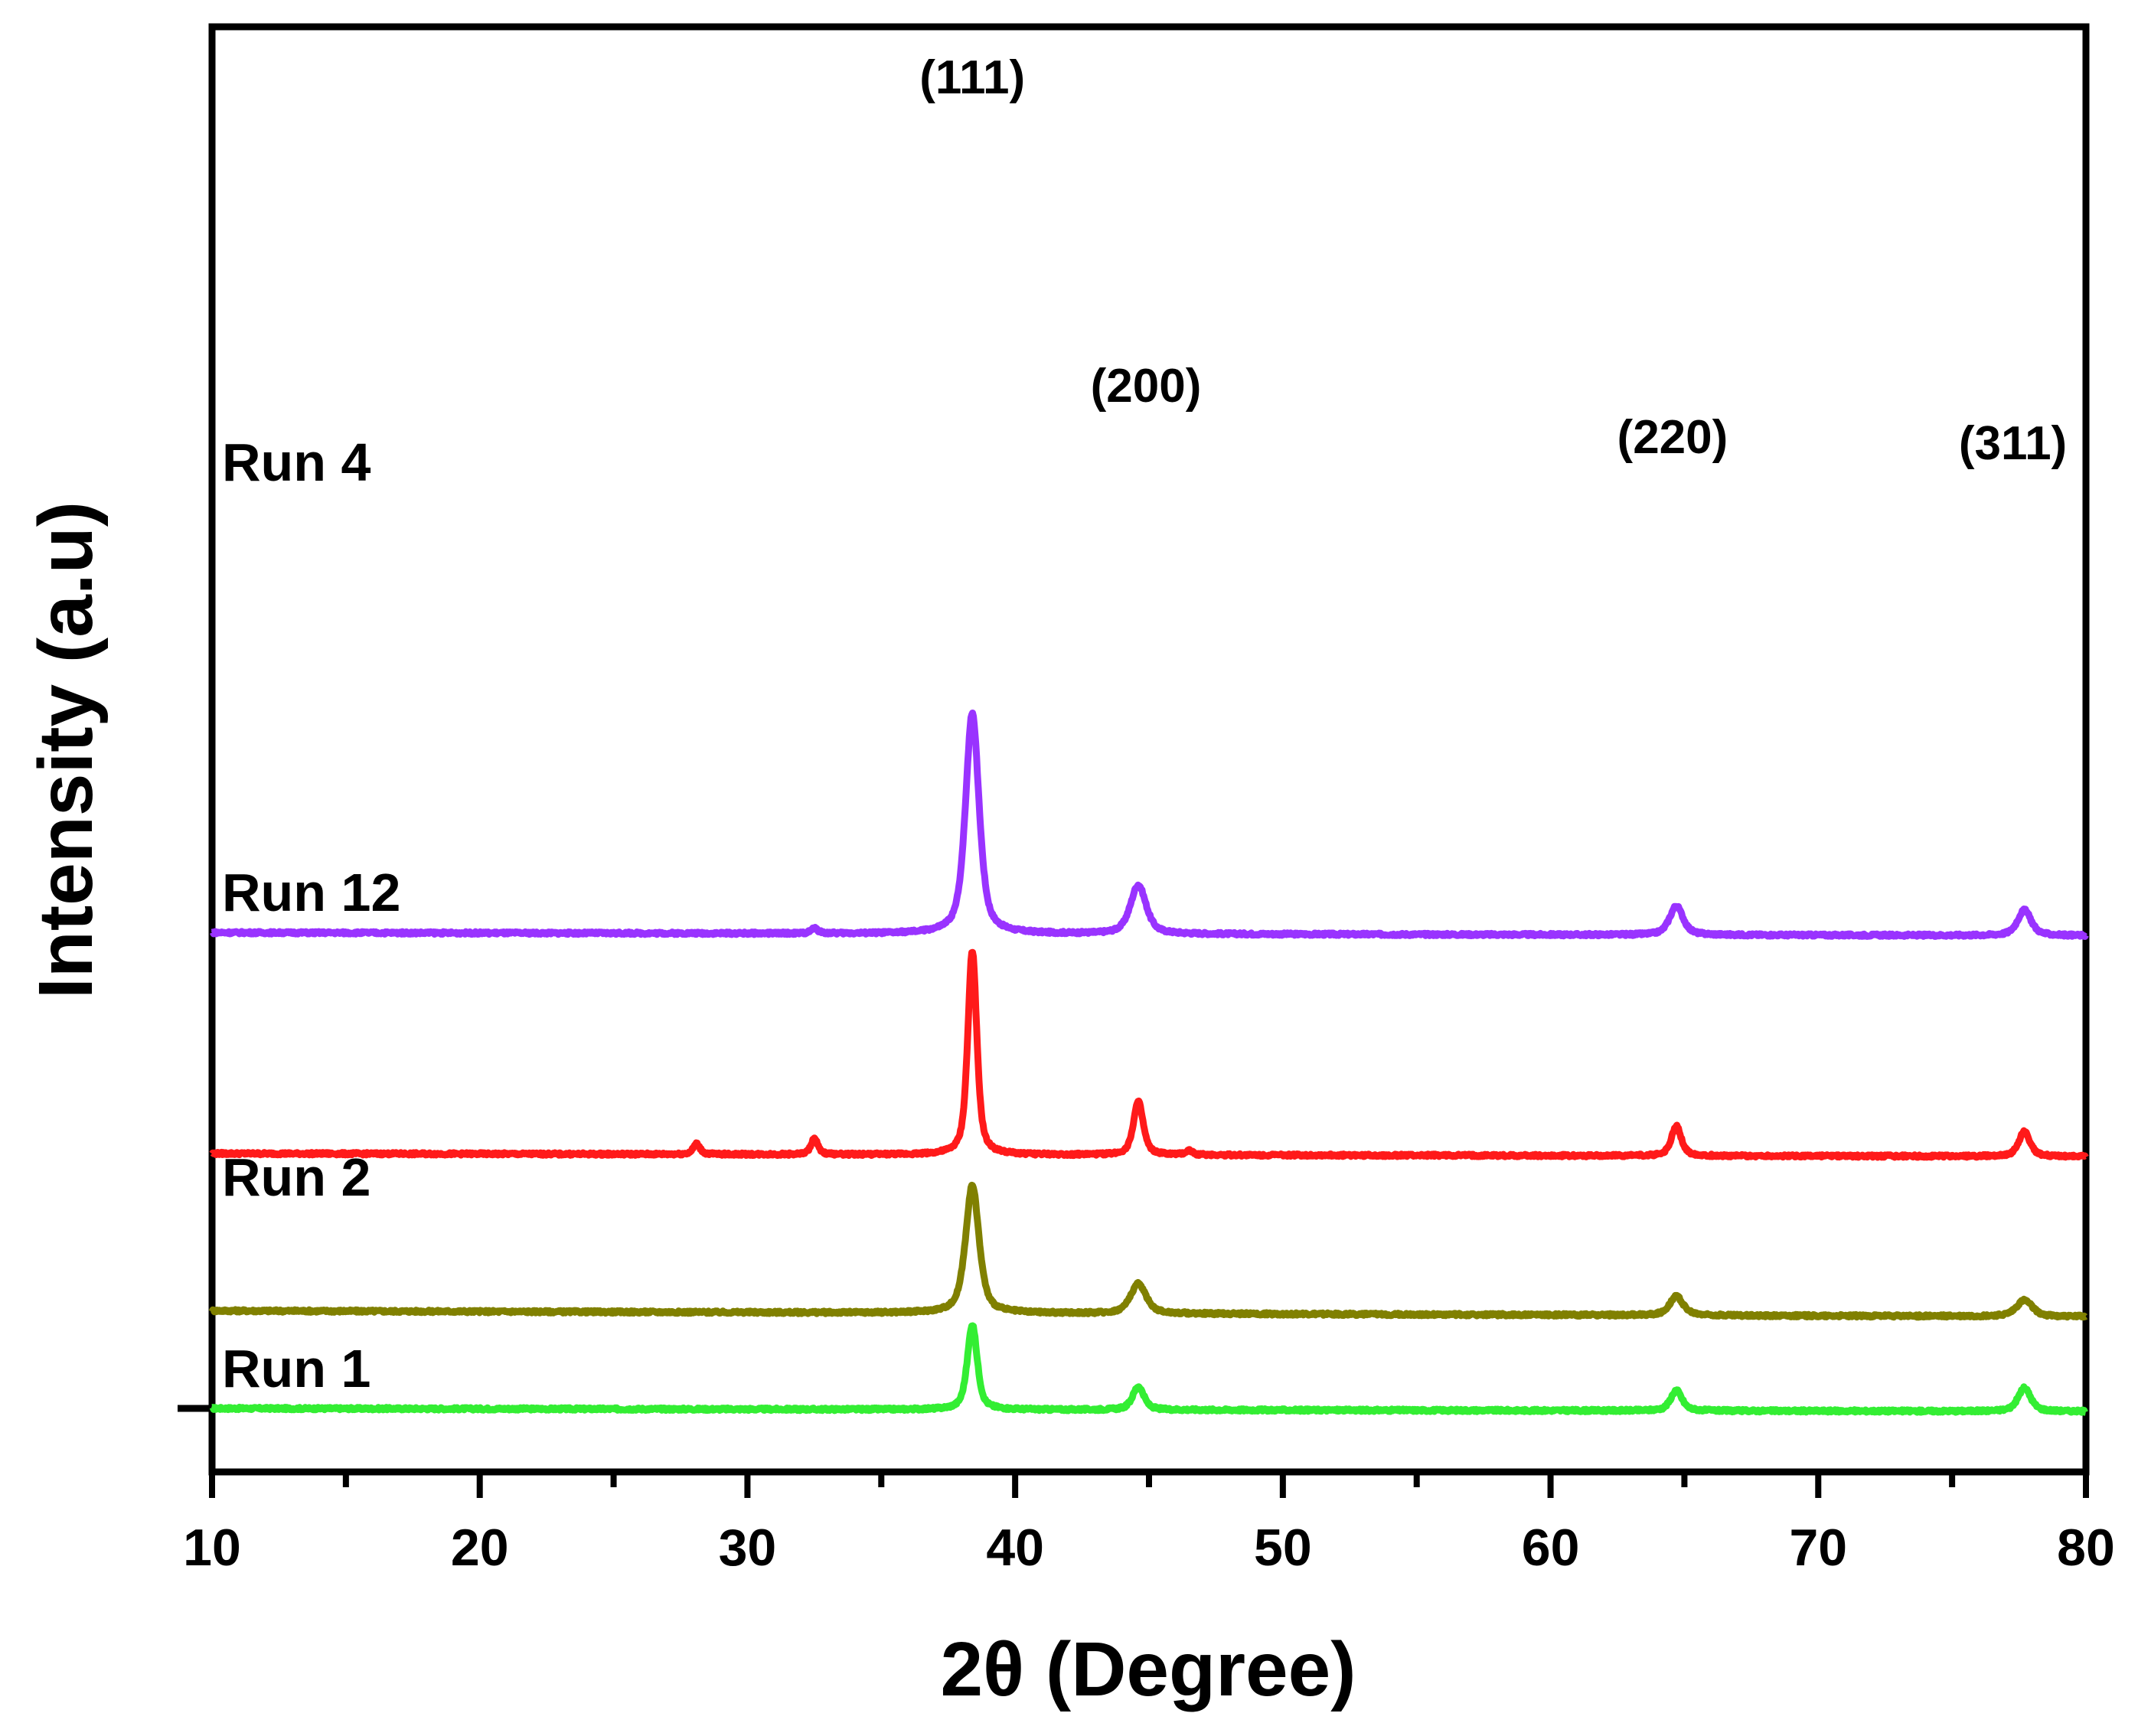 The width and height of the screenshot is (2138, 1736). I want to click on peak-label: (311), so click(2013, 443).